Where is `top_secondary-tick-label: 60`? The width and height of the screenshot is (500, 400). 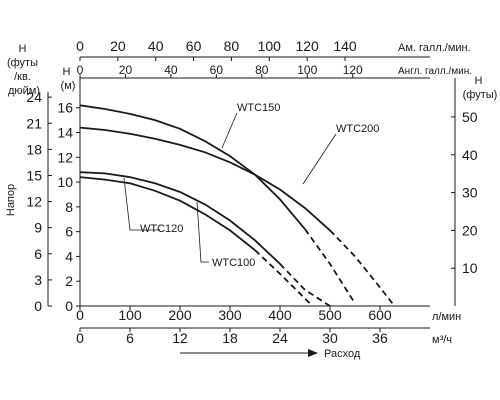
top_secondary-tick-label: 60 is located at coordinates (217, 70).